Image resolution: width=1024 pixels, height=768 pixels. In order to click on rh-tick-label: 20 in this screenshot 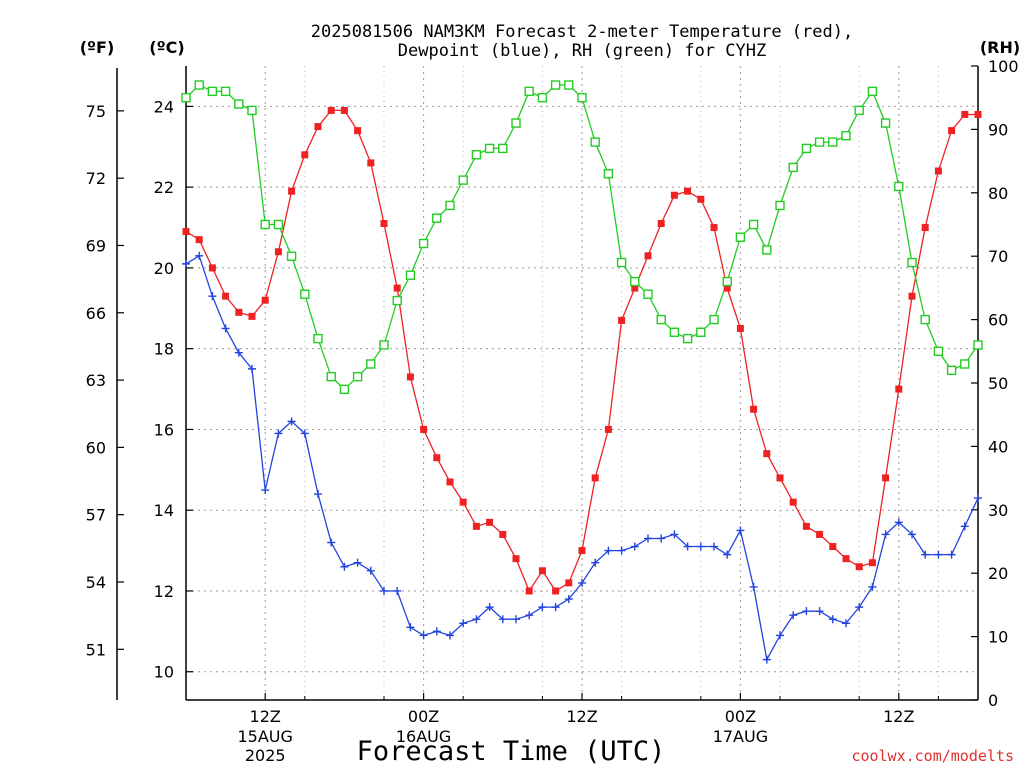, I will do `click(998, 573)`.